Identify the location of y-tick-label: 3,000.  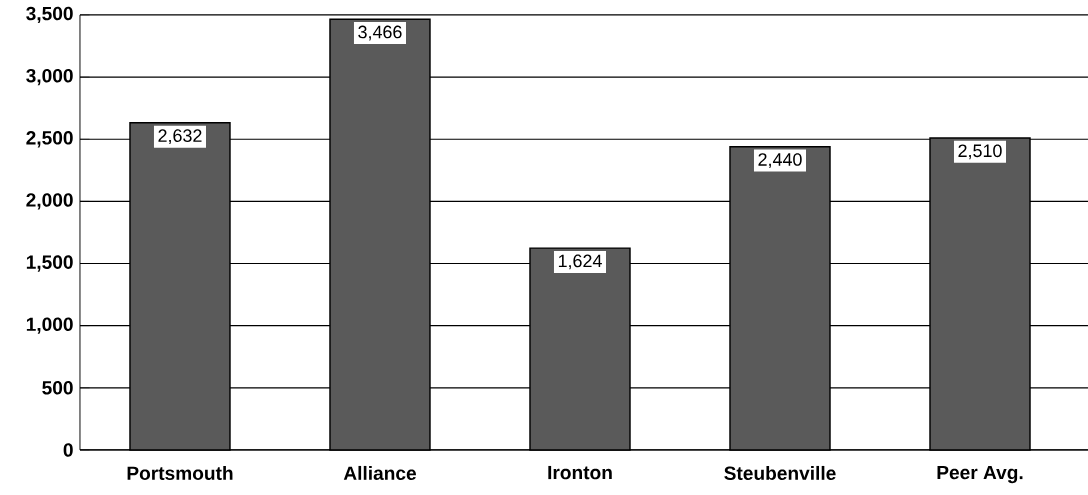
(49, 77).